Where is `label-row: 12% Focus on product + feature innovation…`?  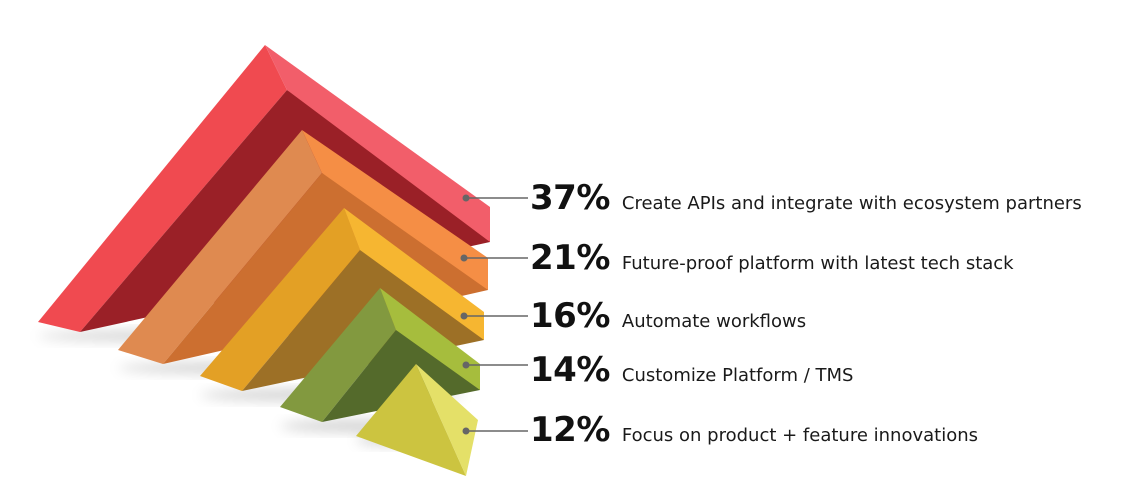
label-row: 12% Focus on product + feature innovation… is located at coordinates (754, 430).